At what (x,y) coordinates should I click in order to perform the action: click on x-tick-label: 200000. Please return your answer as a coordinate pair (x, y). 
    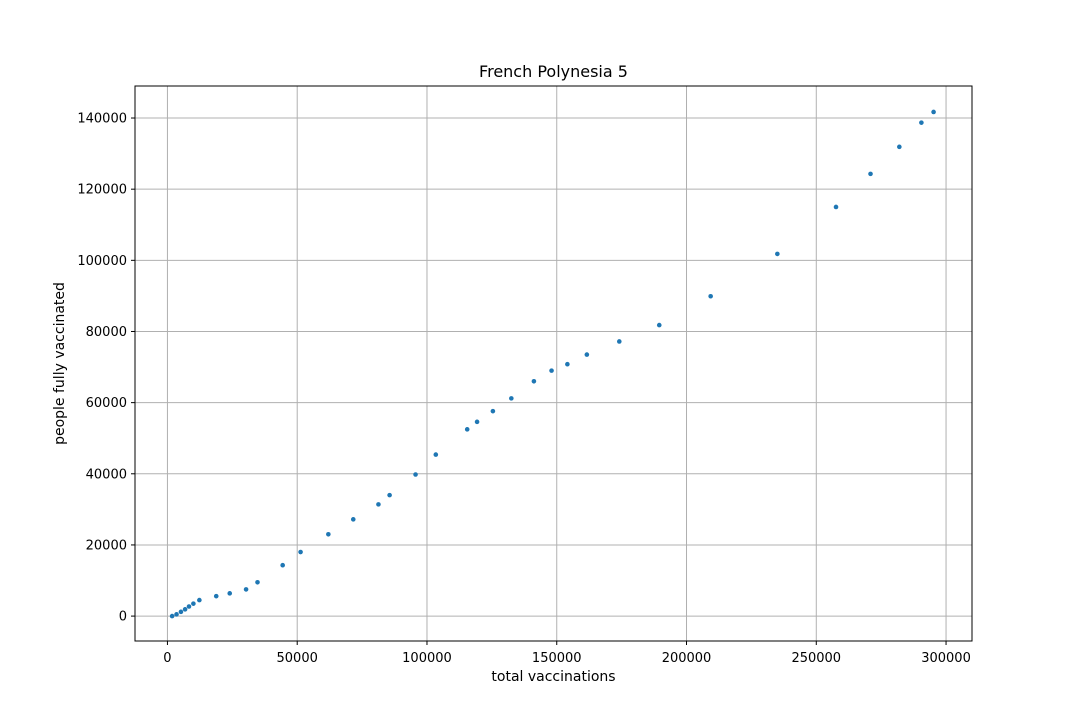
    Looking at the image, I should click on (687, 658).